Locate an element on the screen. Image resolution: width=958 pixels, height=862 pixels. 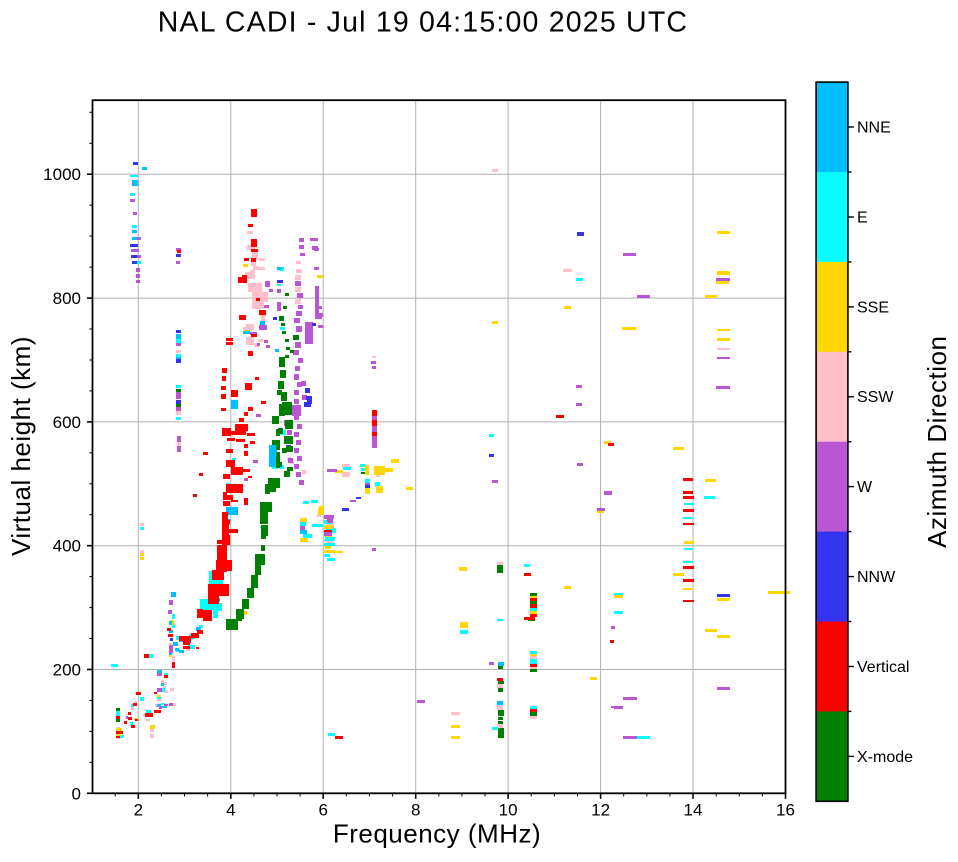
svg-text: X-mode is located at coordinates (885, 757).